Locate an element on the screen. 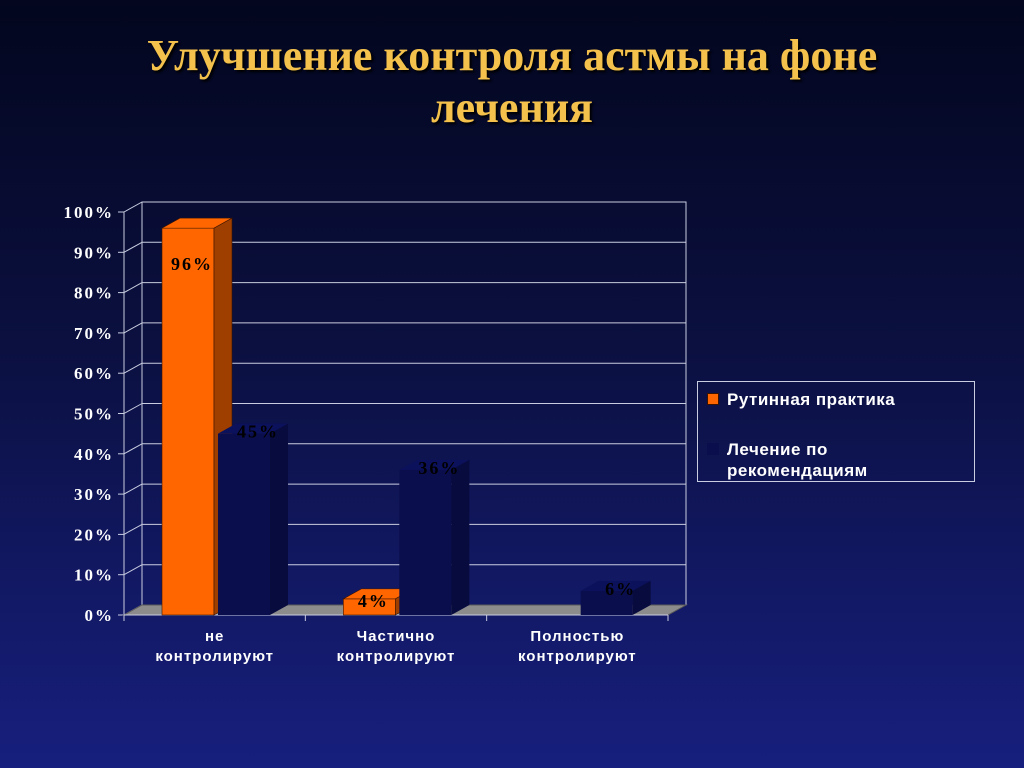 The image size is (1024, 768). y-tick-label: 100% is located at coordinates (89, 212).